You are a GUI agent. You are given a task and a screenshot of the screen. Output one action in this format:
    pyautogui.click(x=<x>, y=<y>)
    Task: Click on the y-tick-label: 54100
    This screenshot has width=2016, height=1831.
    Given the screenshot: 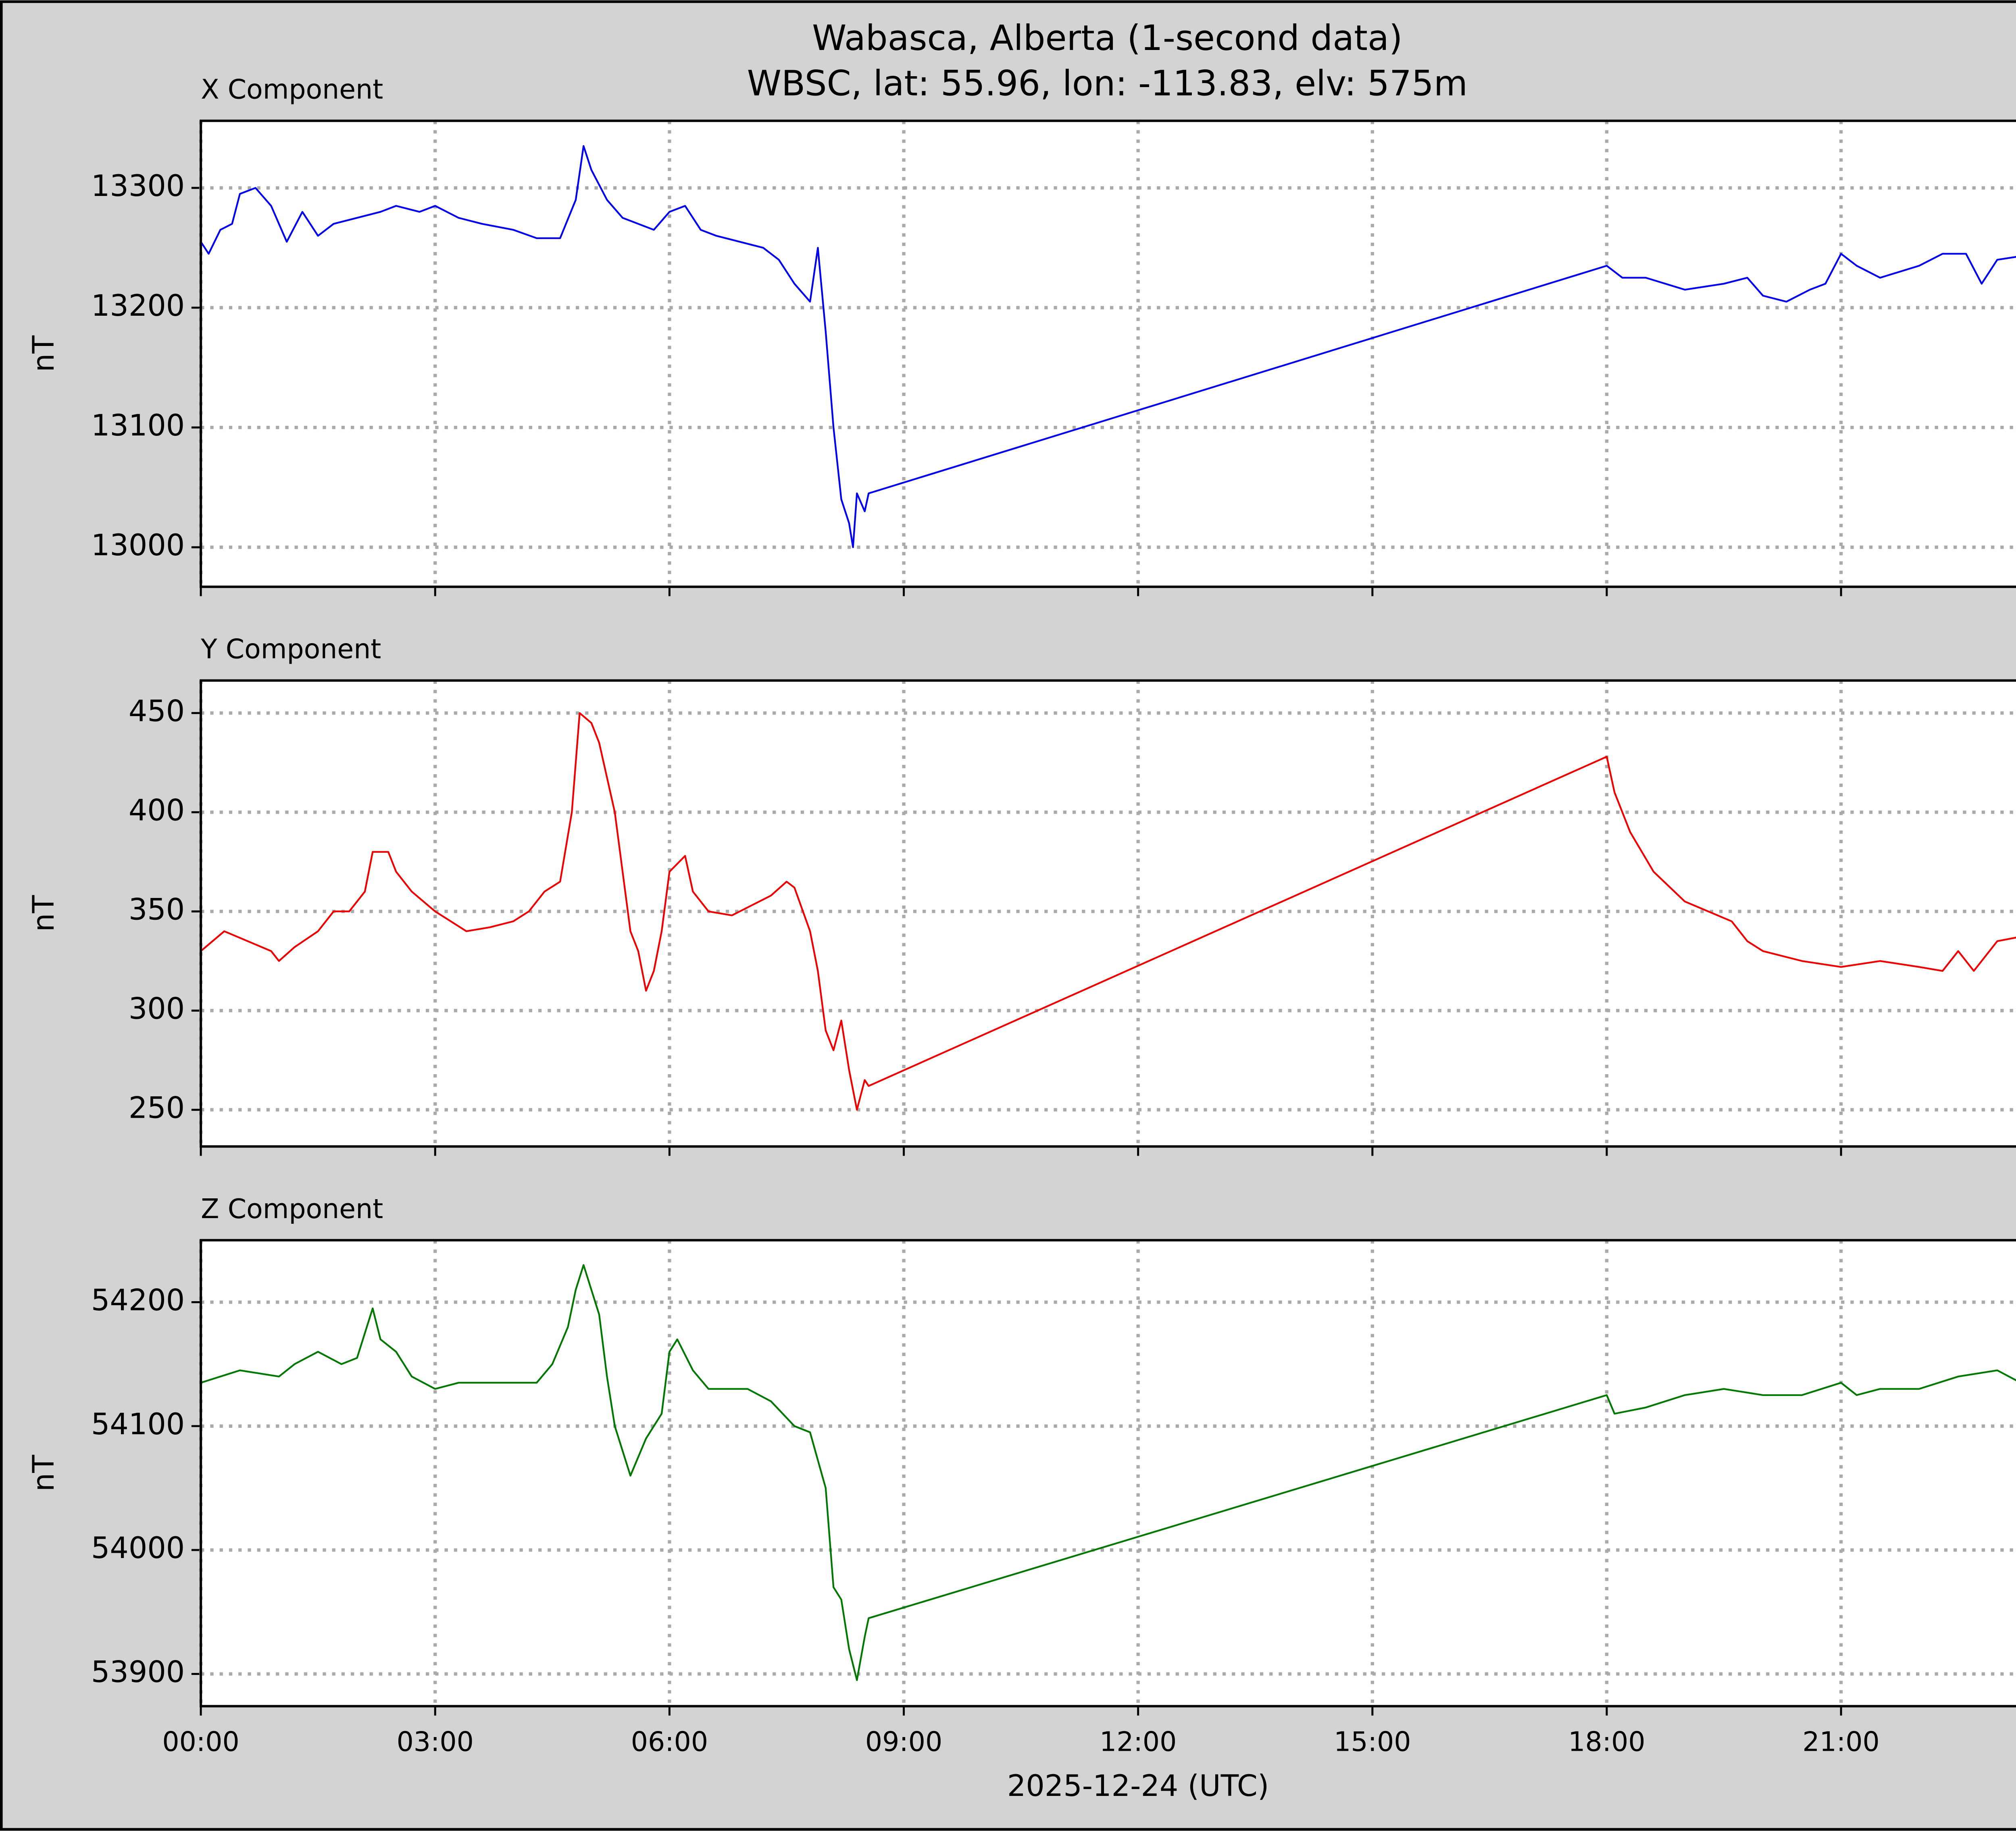 What is the action you would take?
    pyautogui.click(x=138, y=1424)
    